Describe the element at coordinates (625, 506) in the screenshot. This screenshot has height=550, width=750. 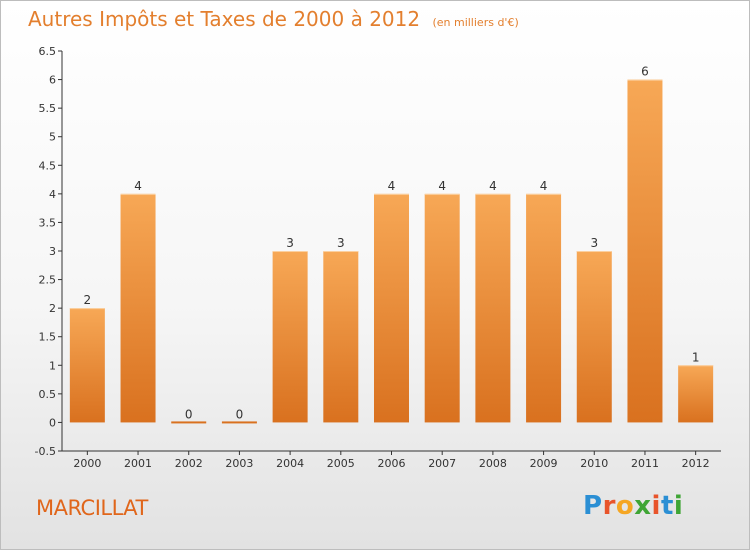
I see `brand-letter: o` at that location.